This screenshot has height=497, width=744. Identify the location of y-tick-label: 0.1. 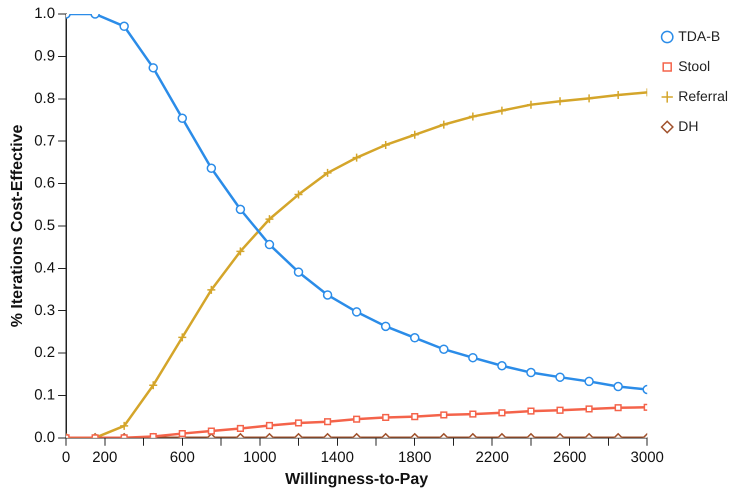
(45, 395).